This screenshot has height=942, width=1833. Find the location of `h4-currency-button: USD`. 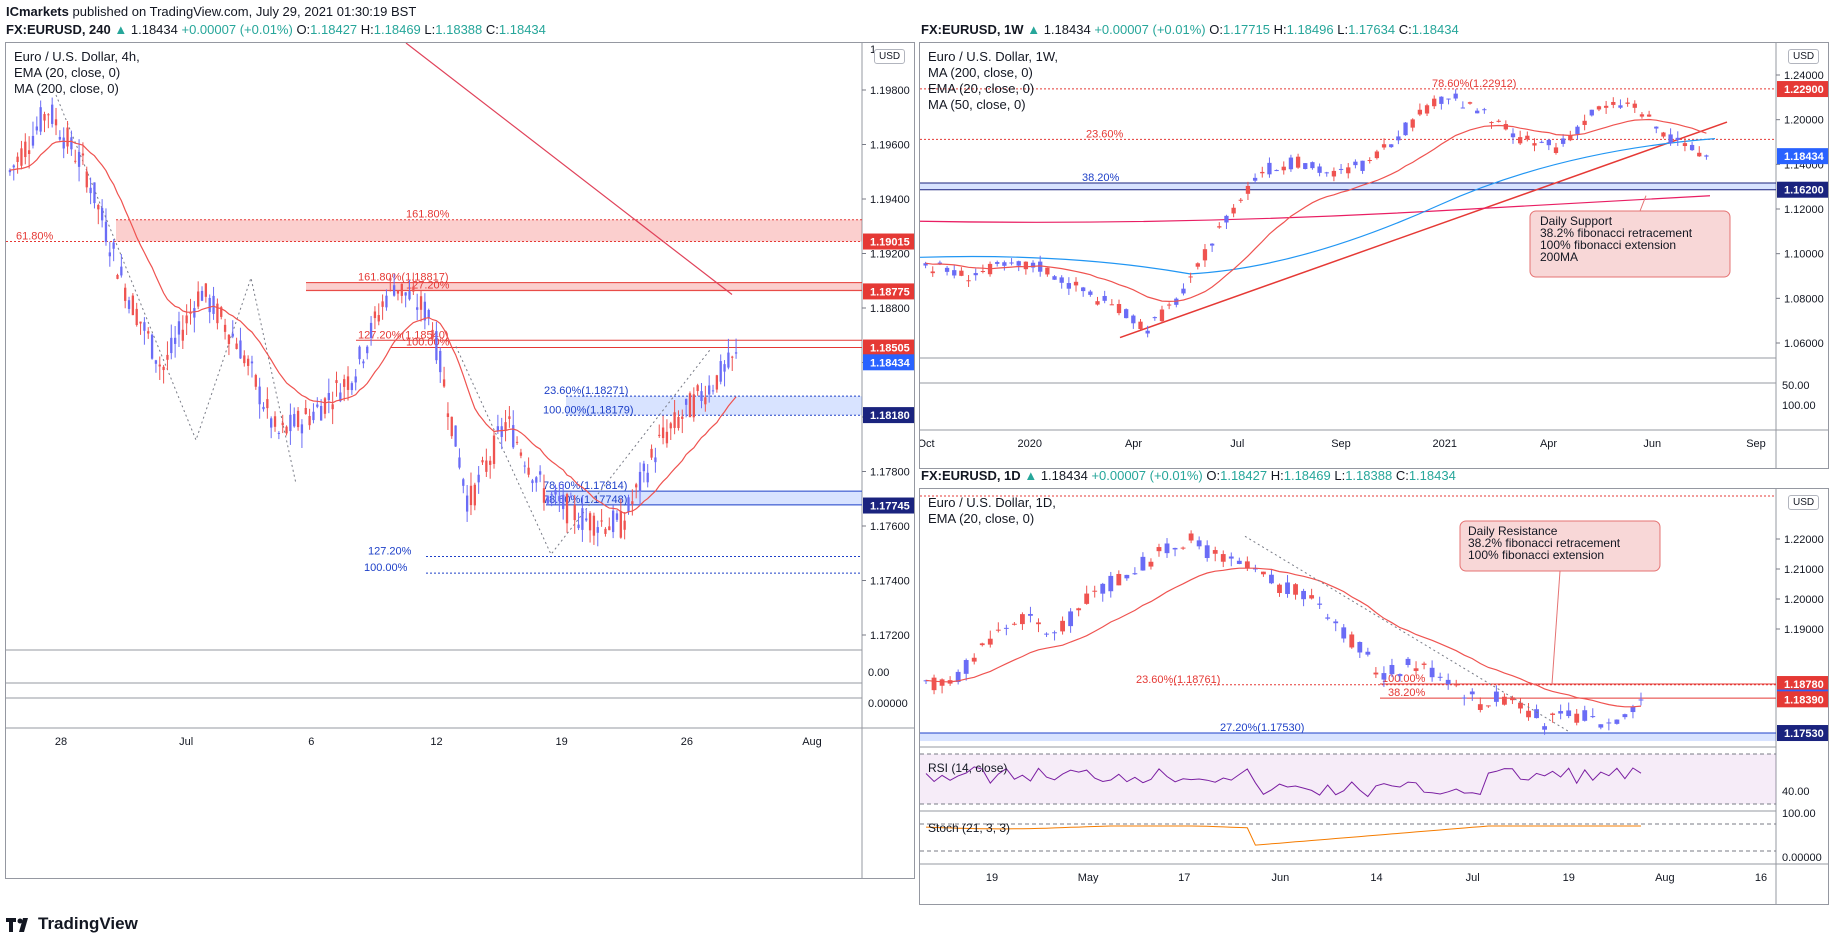

h4-currency-button: USD is located at coordinates (890, 56).